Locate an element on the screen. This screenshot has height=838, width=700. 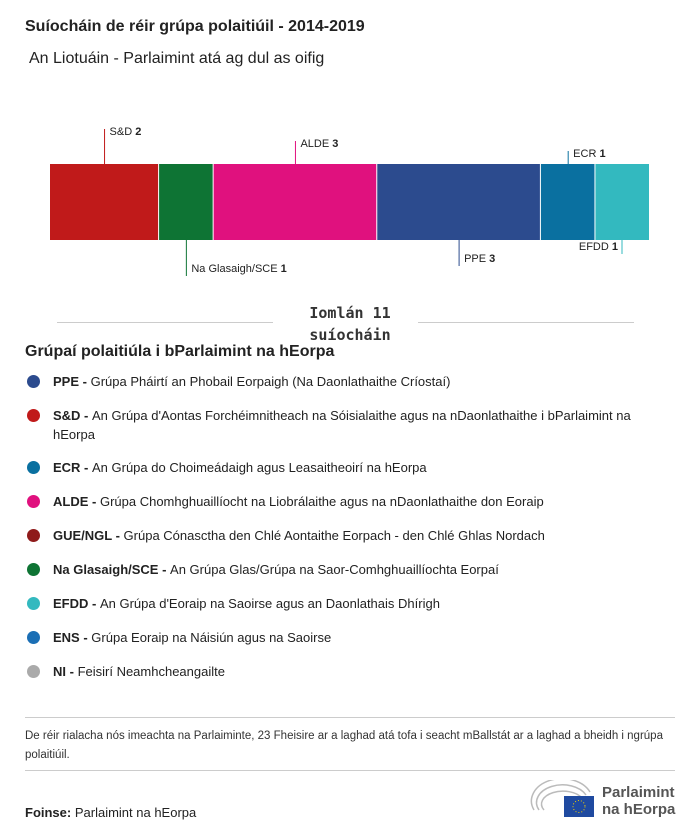
source: Foinse: Parlaimint na hEorpa is located at coordinates (110, 812).